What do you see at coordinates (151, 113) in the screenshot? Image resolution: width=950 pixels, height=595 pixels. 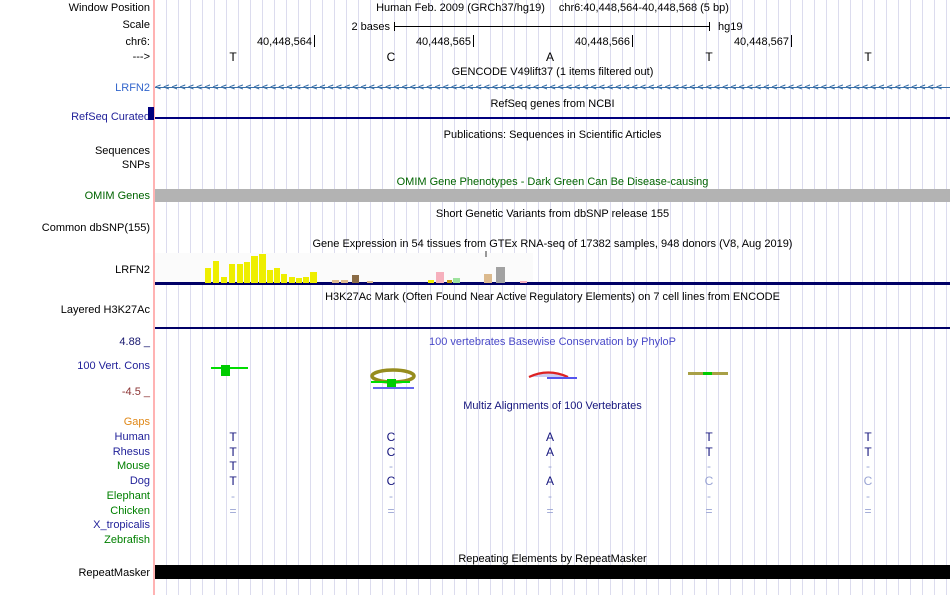 I see `refseq-gene-edge-box` at bounding box center [151, 113].